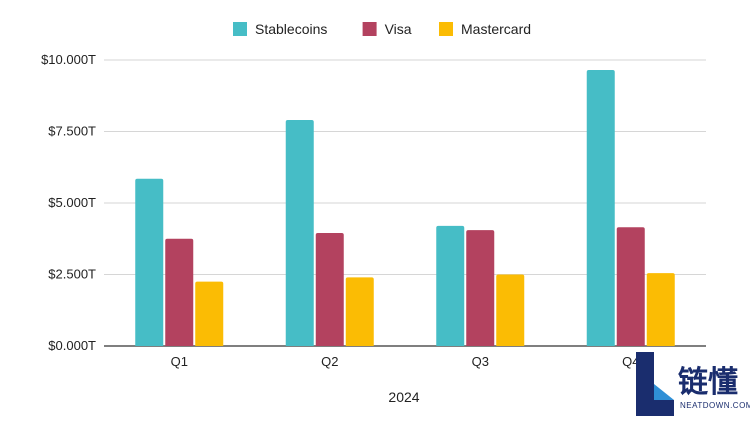  Describe the element at coordinates (149, 262) in the screenshot. I see `bar-stablecoins-q1` at that location.